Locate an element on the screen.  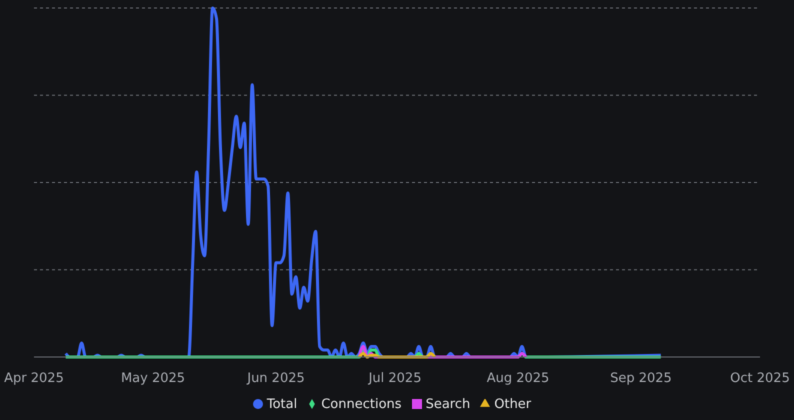
x-tick-label: Aug 2025 is located at coordinates (518, 378).